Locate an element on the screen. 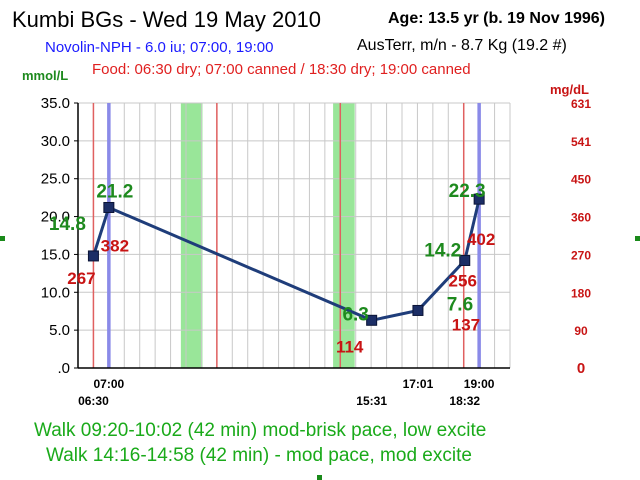  x-tick-label: 17:01 is located at coordinates (418, 384).